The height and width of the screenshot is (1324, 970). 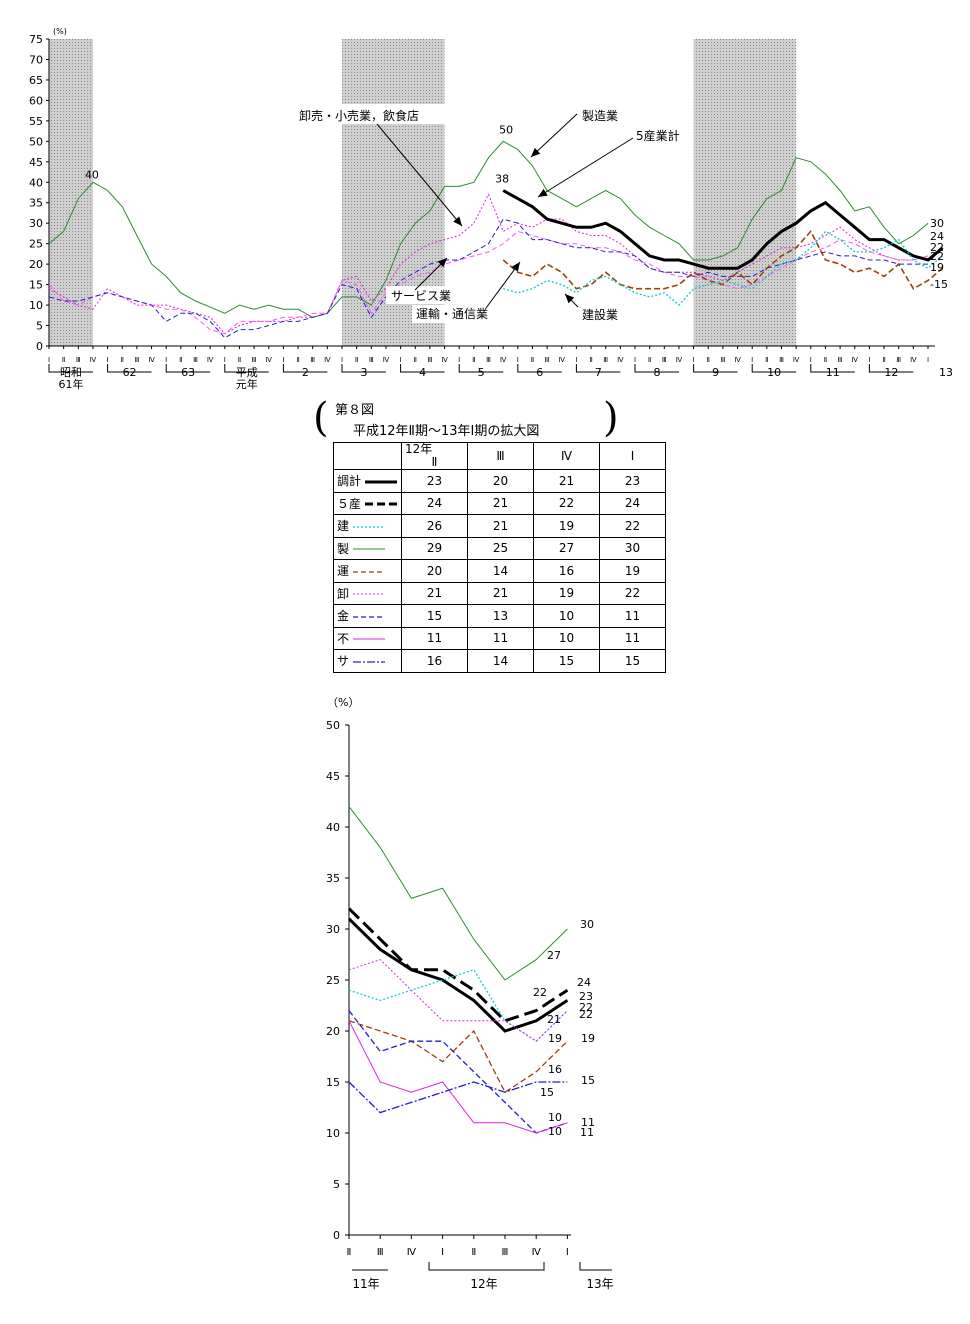 I want to click on callout-label: 50, so click(x=506, y=129).